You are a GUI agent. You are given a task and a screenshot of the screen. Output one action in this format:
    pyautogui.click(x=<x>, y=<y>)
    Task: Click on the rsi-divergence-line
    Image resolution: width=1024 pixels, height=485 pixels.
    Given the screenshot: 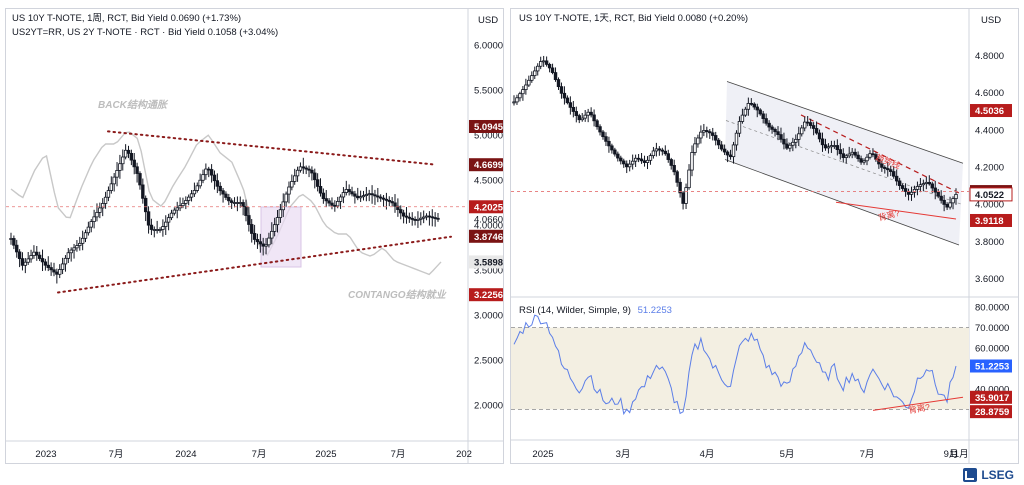 What is the action you would take?
    pyautogui.click(x=918, y=403)
    